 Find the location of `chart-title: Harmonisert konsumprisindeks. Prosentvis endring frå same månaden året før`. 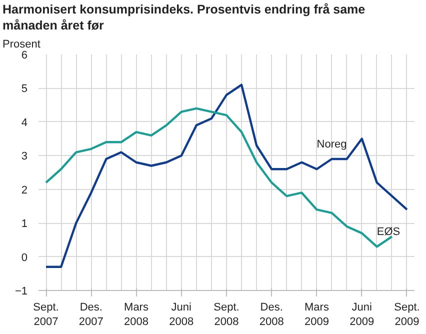

chart-title: Harmonisert konsumprisindeks. Prosentvis endring frå same månaden året før is located at coordinates (184, 17).